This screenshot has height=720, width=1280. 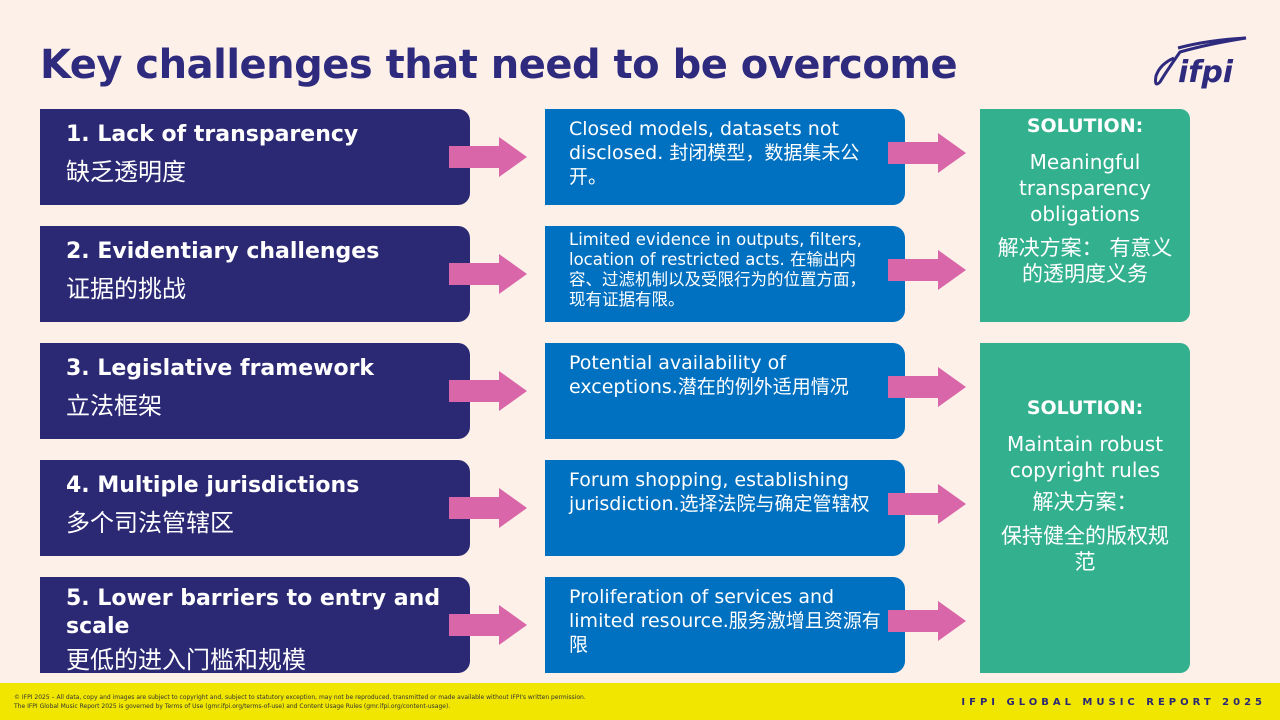 I want to click on solution-text-zh: 解决方案：, so click(x=1085, y=502).